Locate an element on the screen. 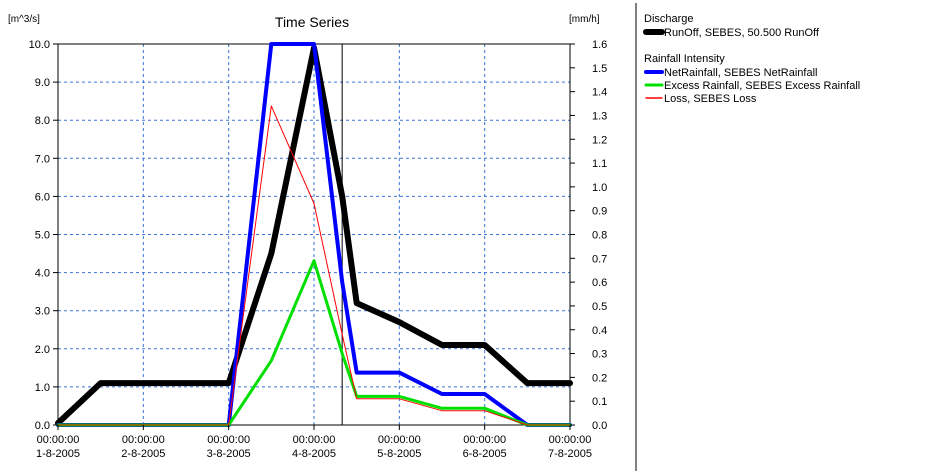 Image resolution: width=929 pixels, height=471 pixels. left-tick-label: 0.0 is located at coordinates (42, 426).